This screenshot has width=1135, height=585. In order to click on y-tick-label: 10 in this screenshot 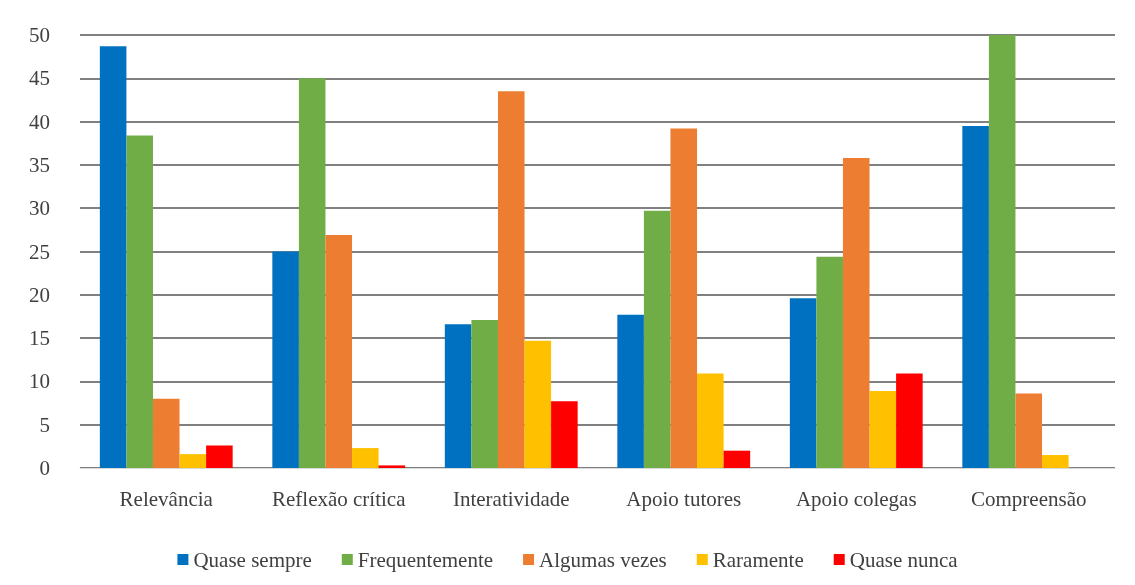, I will do `click(39, 381)`.